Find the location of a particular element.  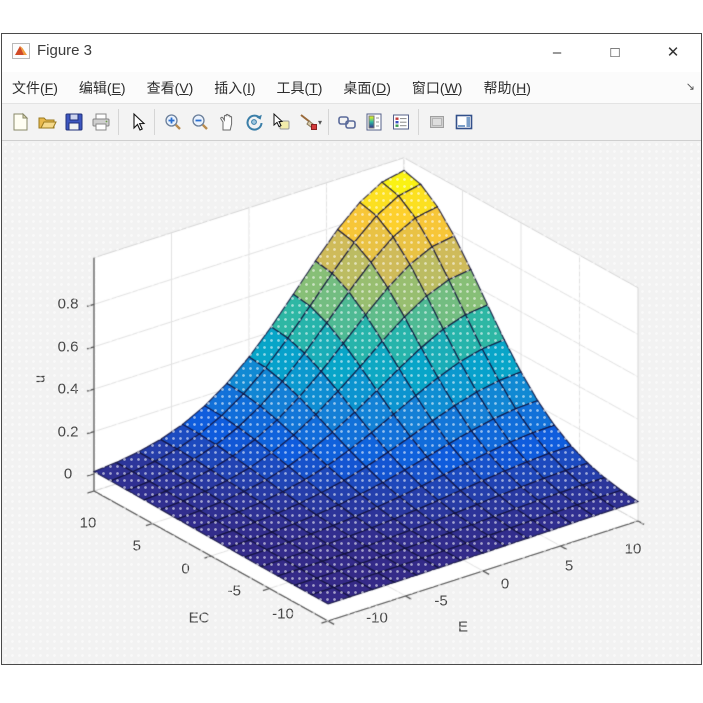

figure-toolbar: ▾ is located at coordinates (351, 122).